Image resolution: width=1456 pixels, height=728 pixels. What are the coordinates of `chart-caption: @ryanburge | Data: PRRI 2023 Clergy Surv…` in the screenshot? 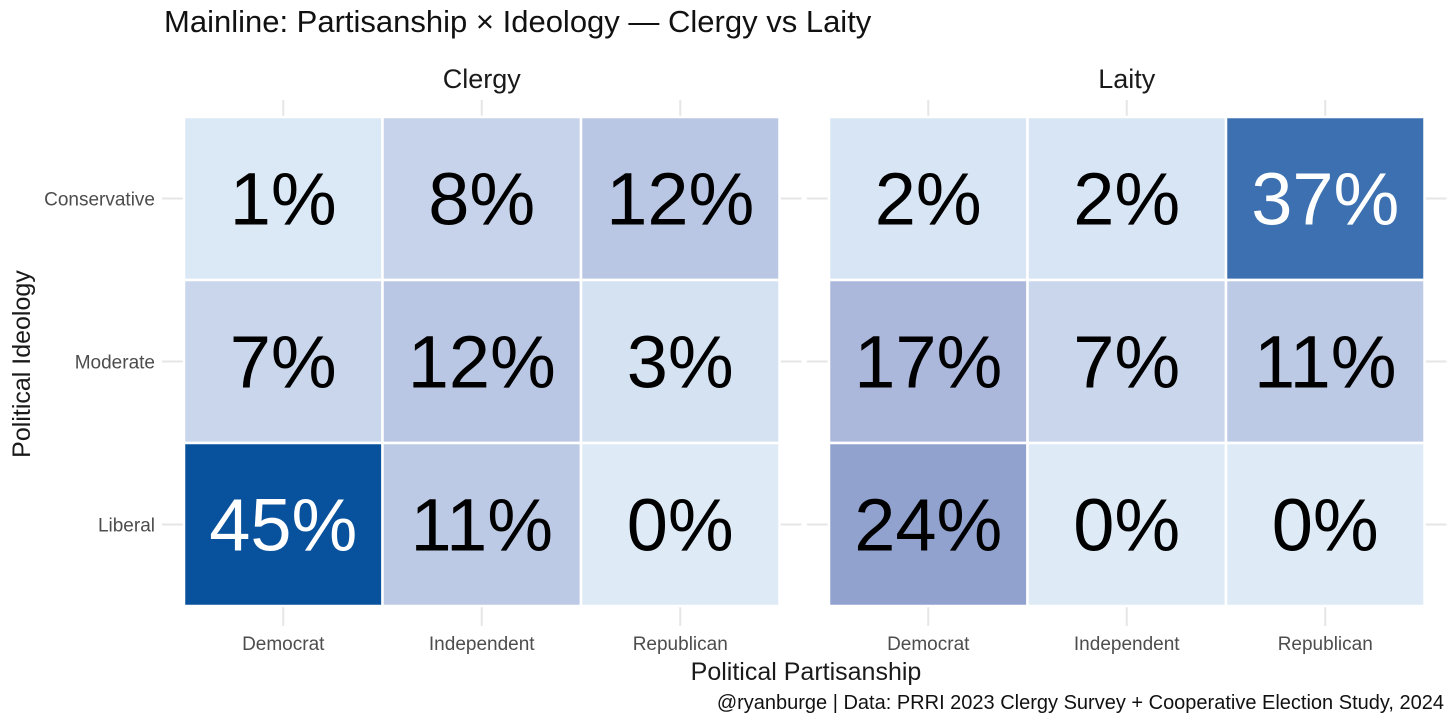 It's located at (1080, 703).